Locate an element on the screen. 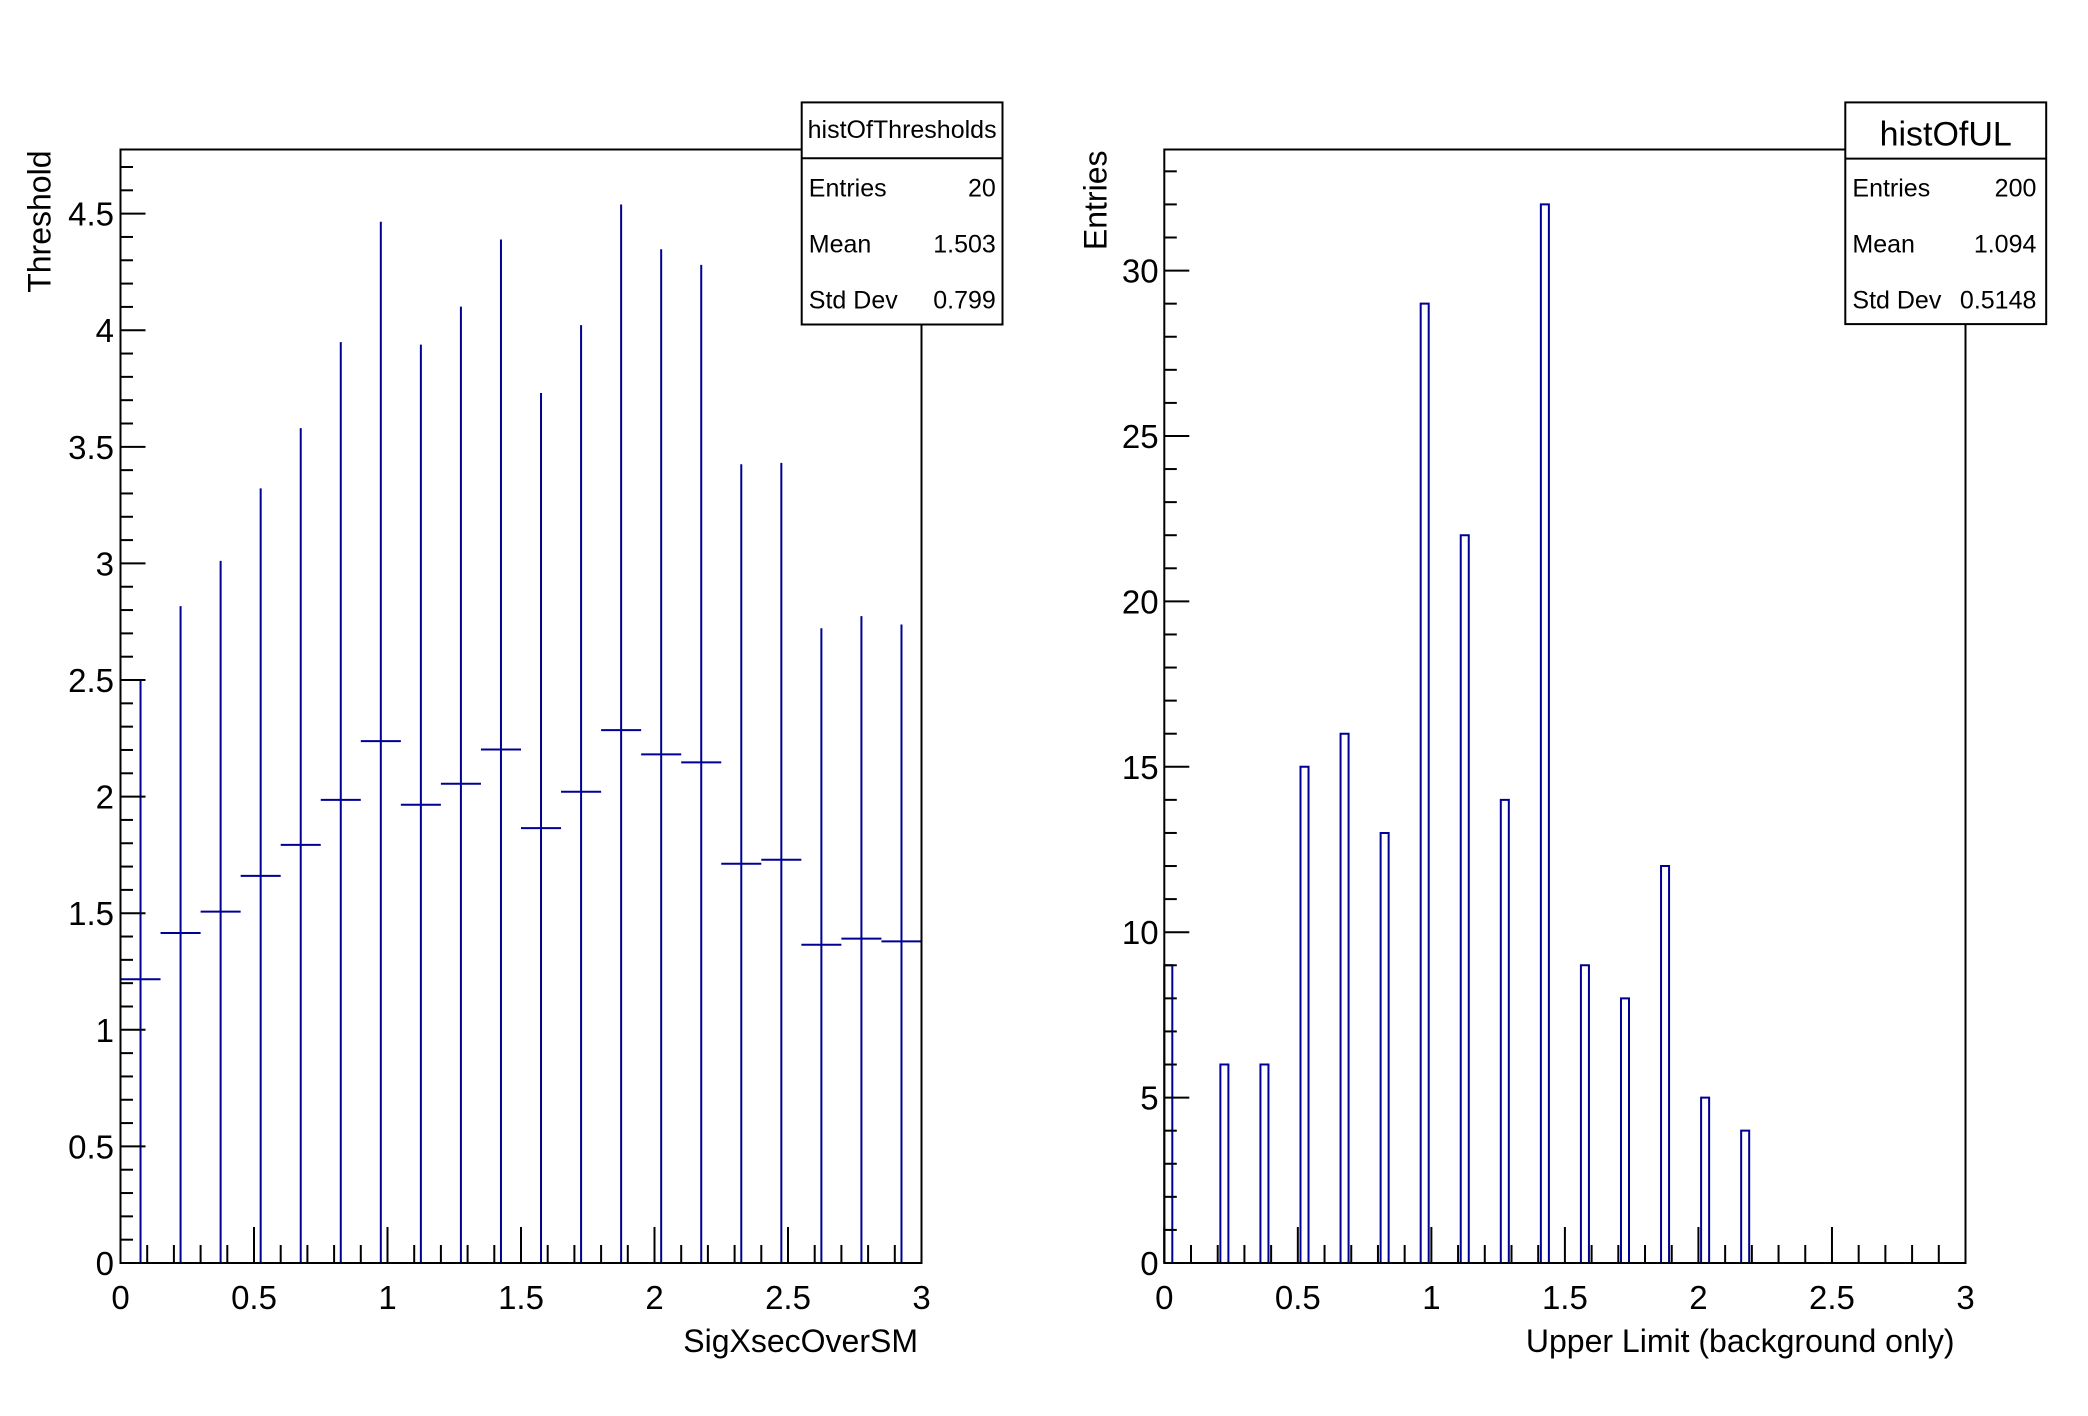 This screenshot has height=1416, width=2088. svg-text: 4.5 is located at coordinates (91, 214).